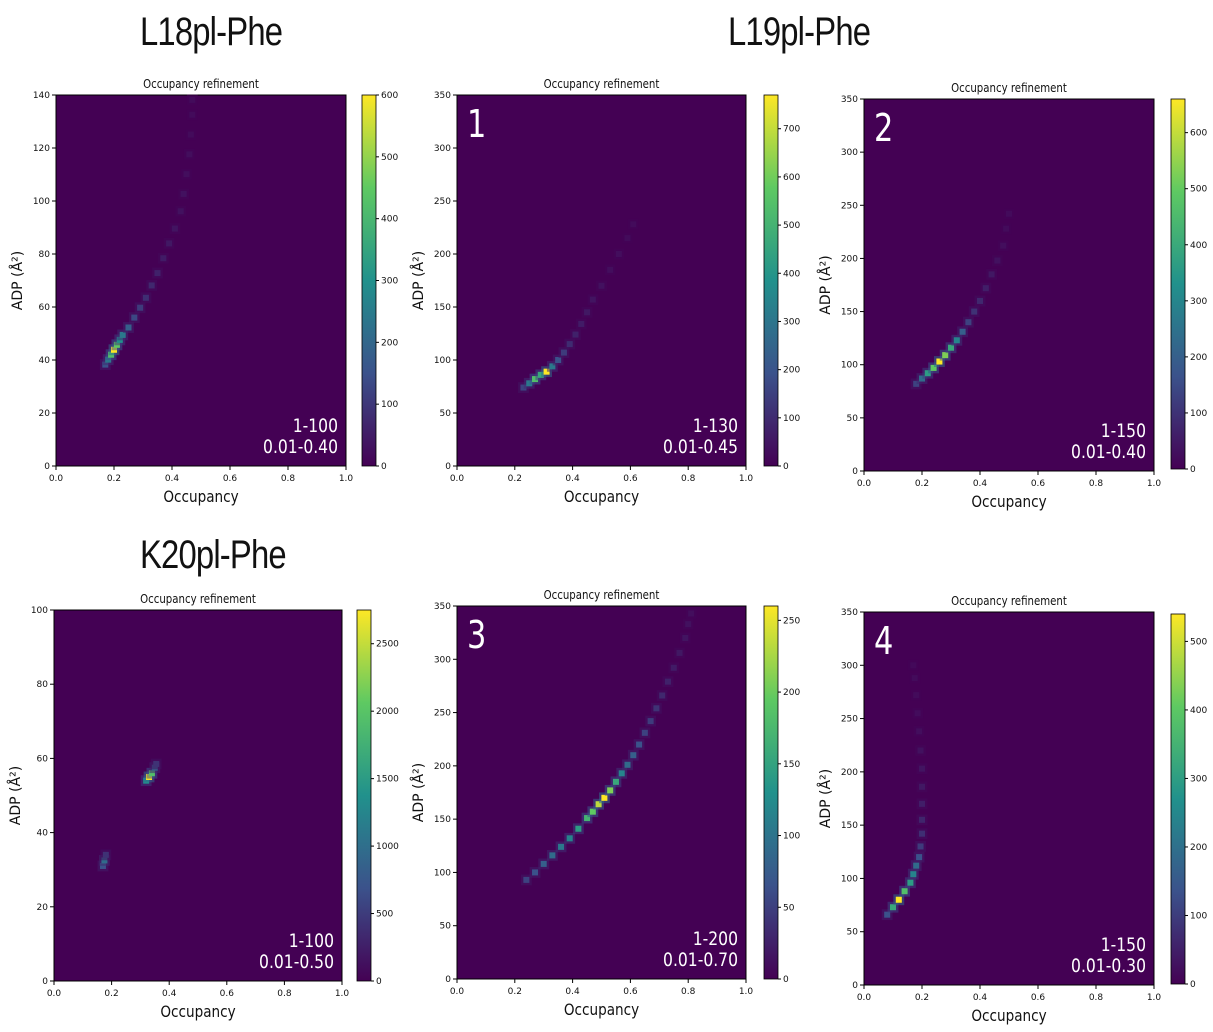 This screenshot has height=1032, width=1213. Describe the element at coordinates (849, 206) in the screenshot. I see `y-tick-label: 250` at that location.